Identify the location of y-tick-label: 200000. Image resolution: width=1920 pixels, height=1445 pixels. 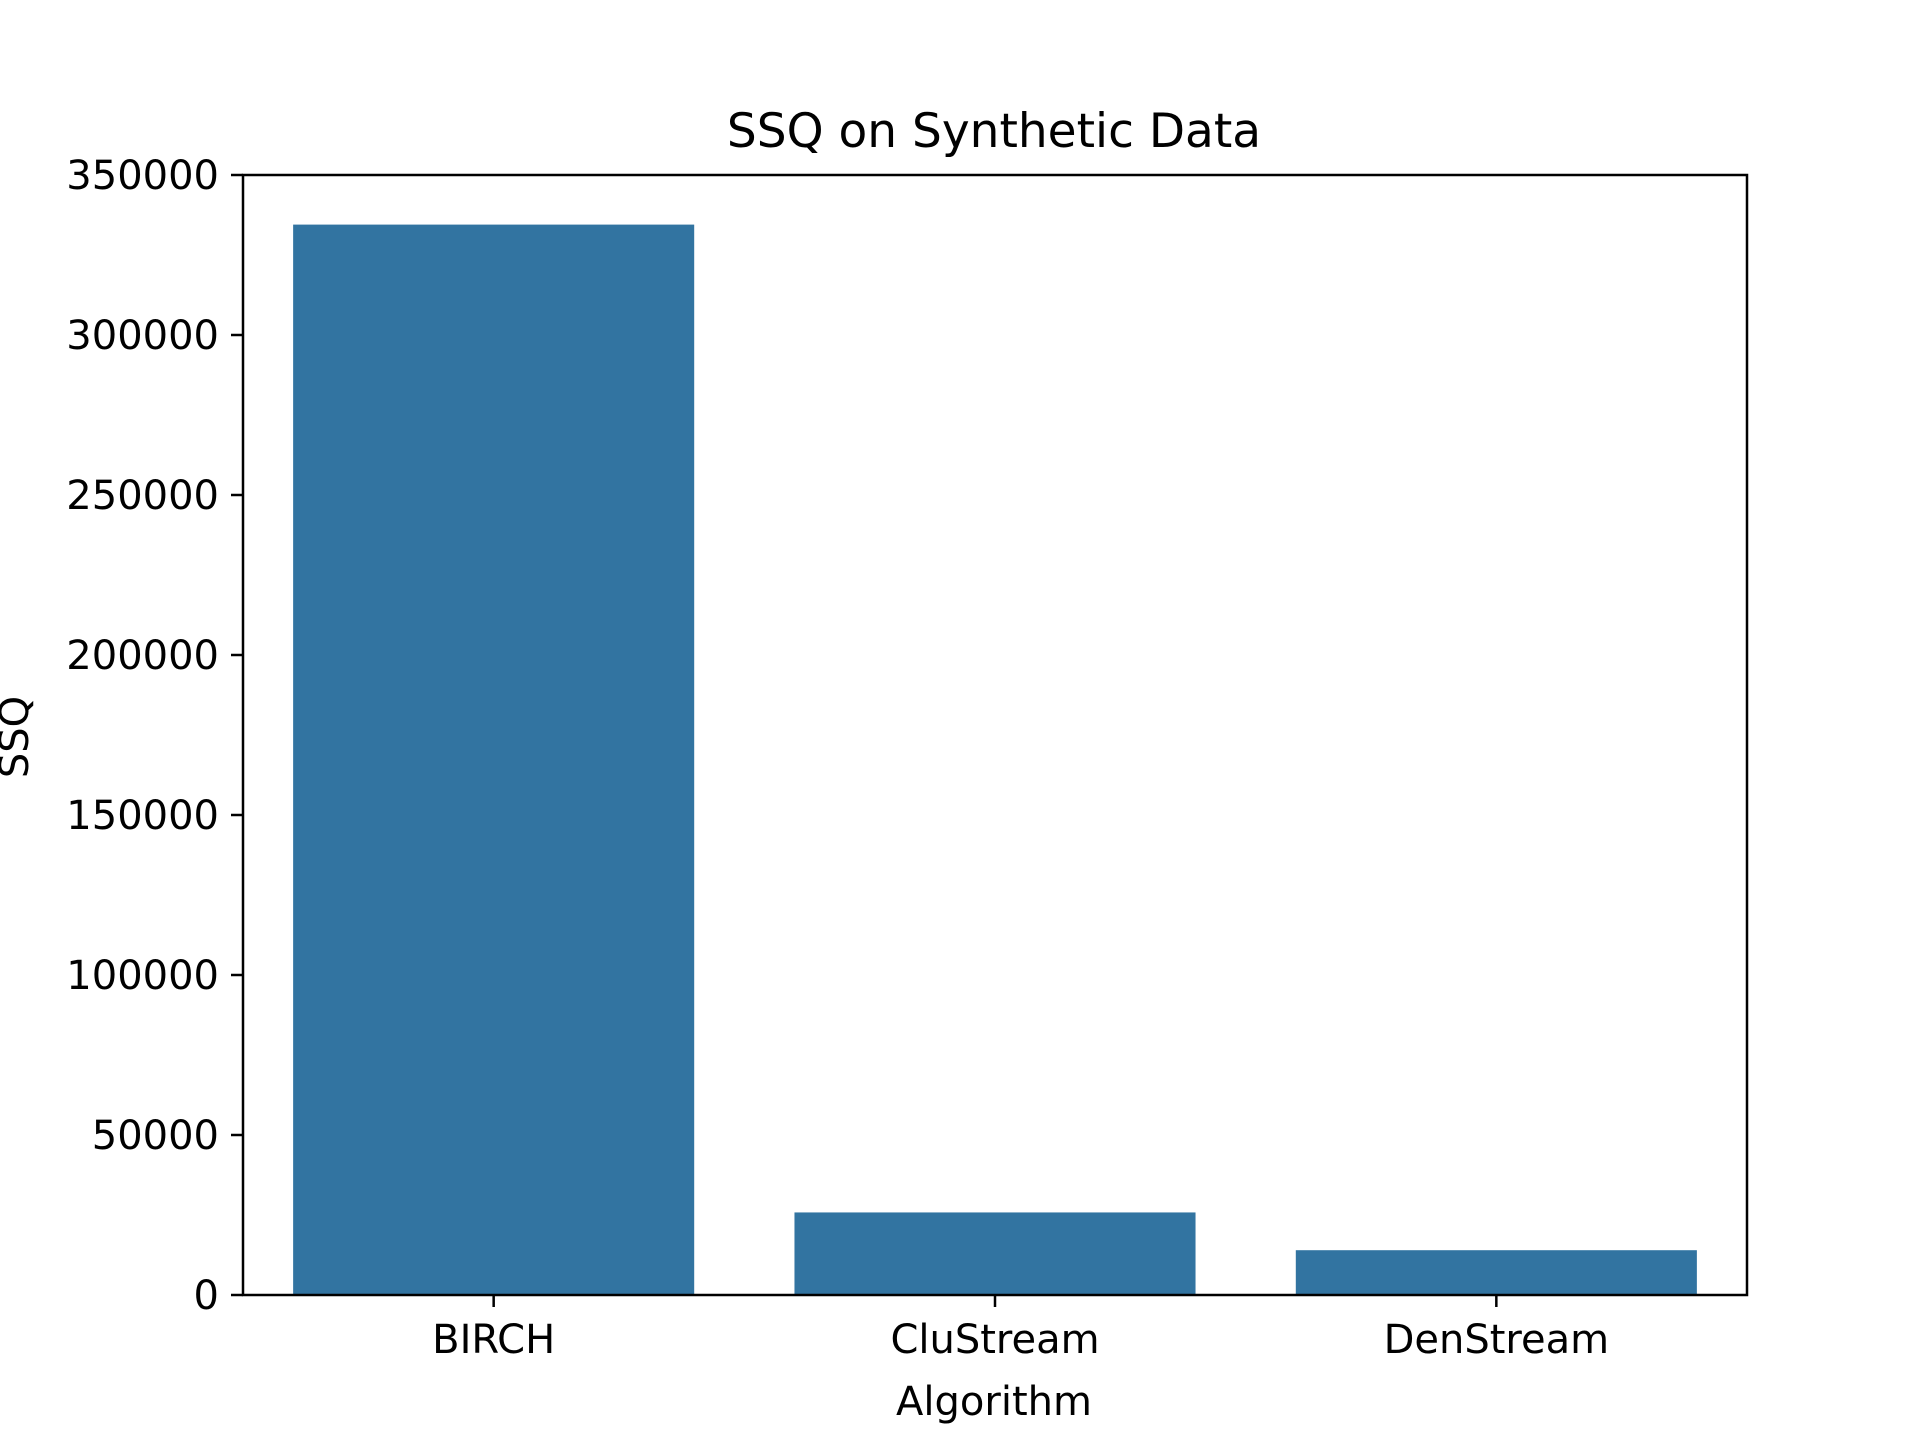
(142, 656).